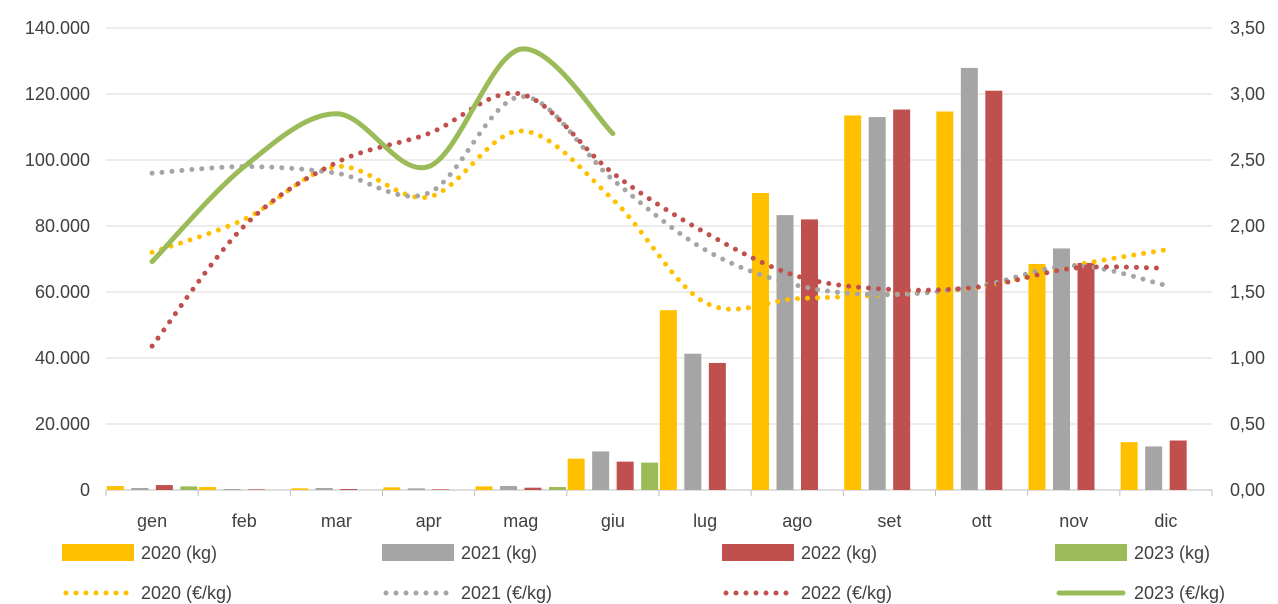  Describe the element at coordinates (85, 490) in the screenshot. I see `y-left-tick-label: 0` at that location.